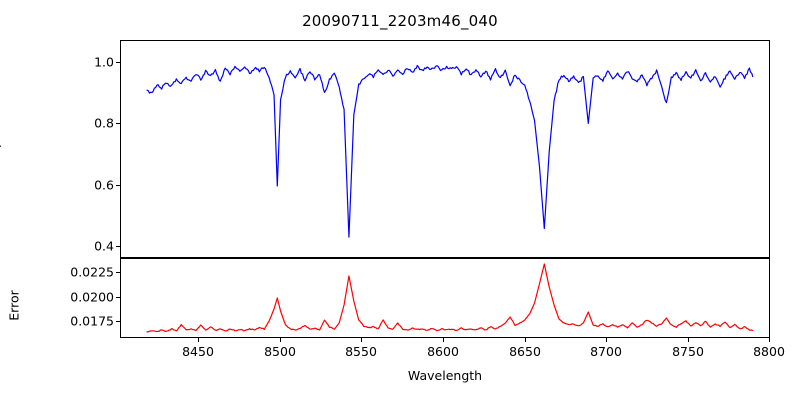  Describe the element at coordinates (769, 351) in the screenshot. I see `xtick-label-8: 8800` at that location.